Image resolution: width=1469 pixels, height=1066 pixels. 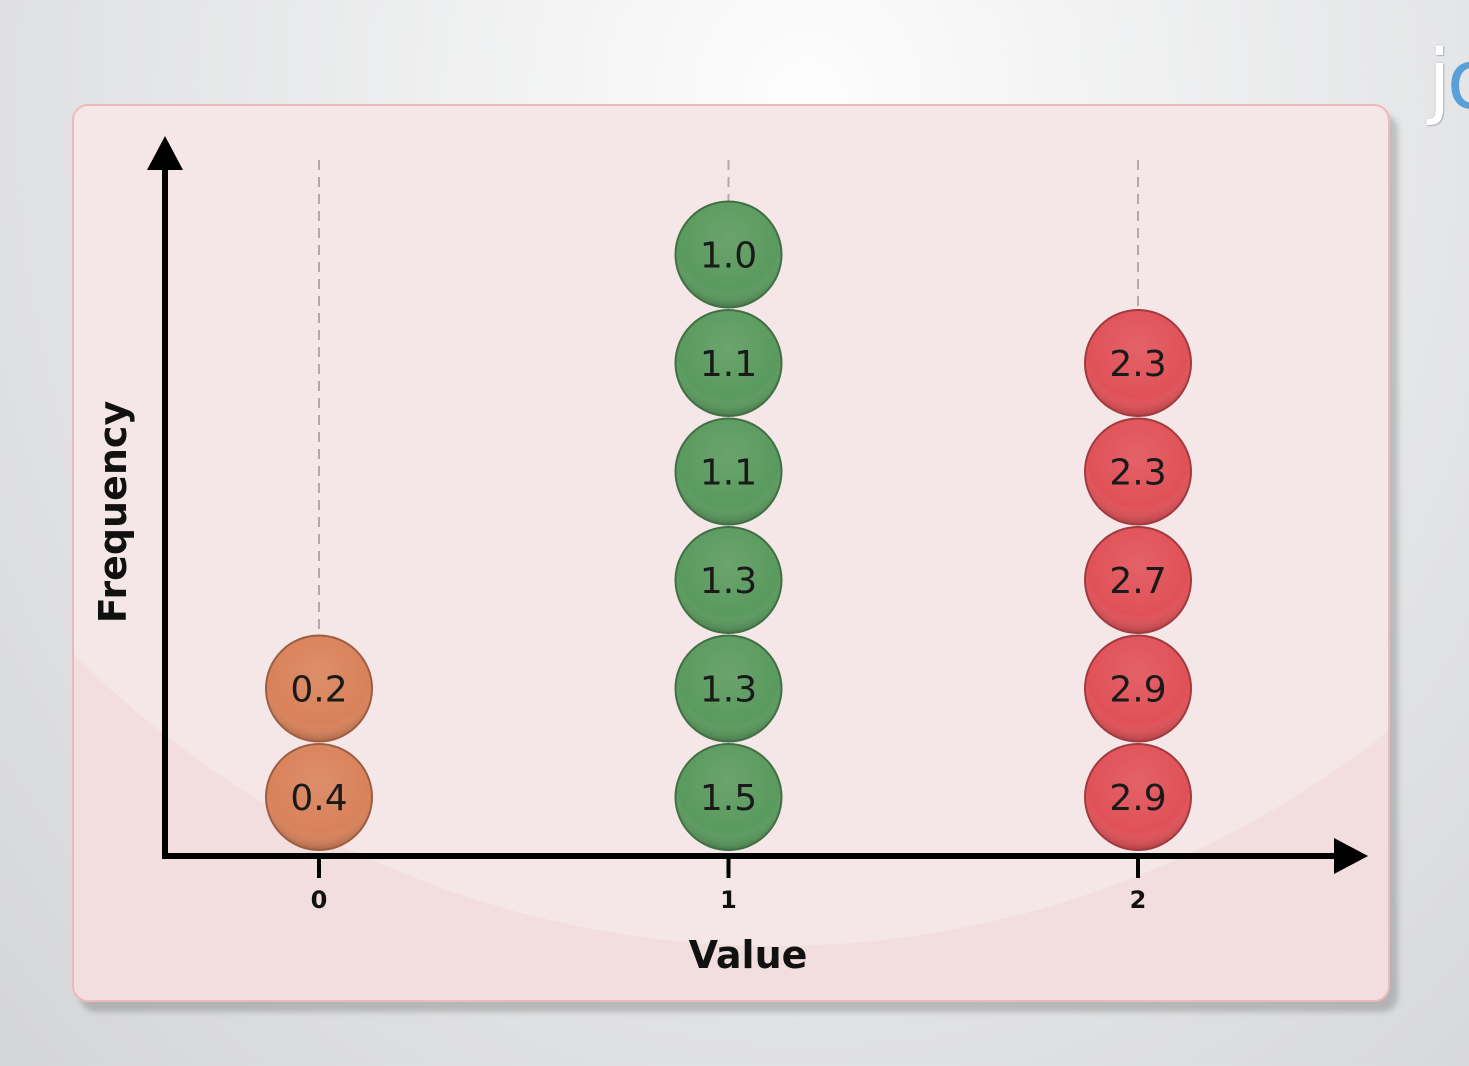 I want to click on logo-letter-j: j, so click(x=1439, y=80).